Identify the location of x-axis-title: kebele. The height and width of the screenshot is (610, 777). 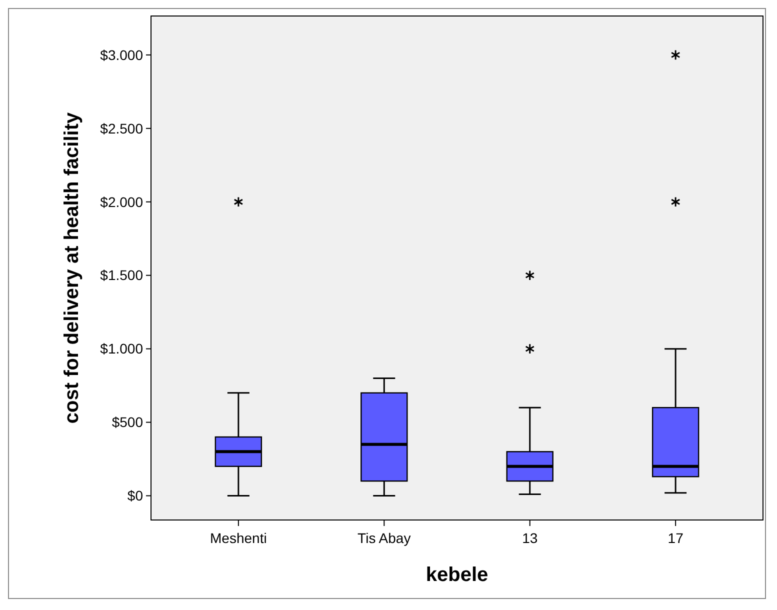
(457, 575).